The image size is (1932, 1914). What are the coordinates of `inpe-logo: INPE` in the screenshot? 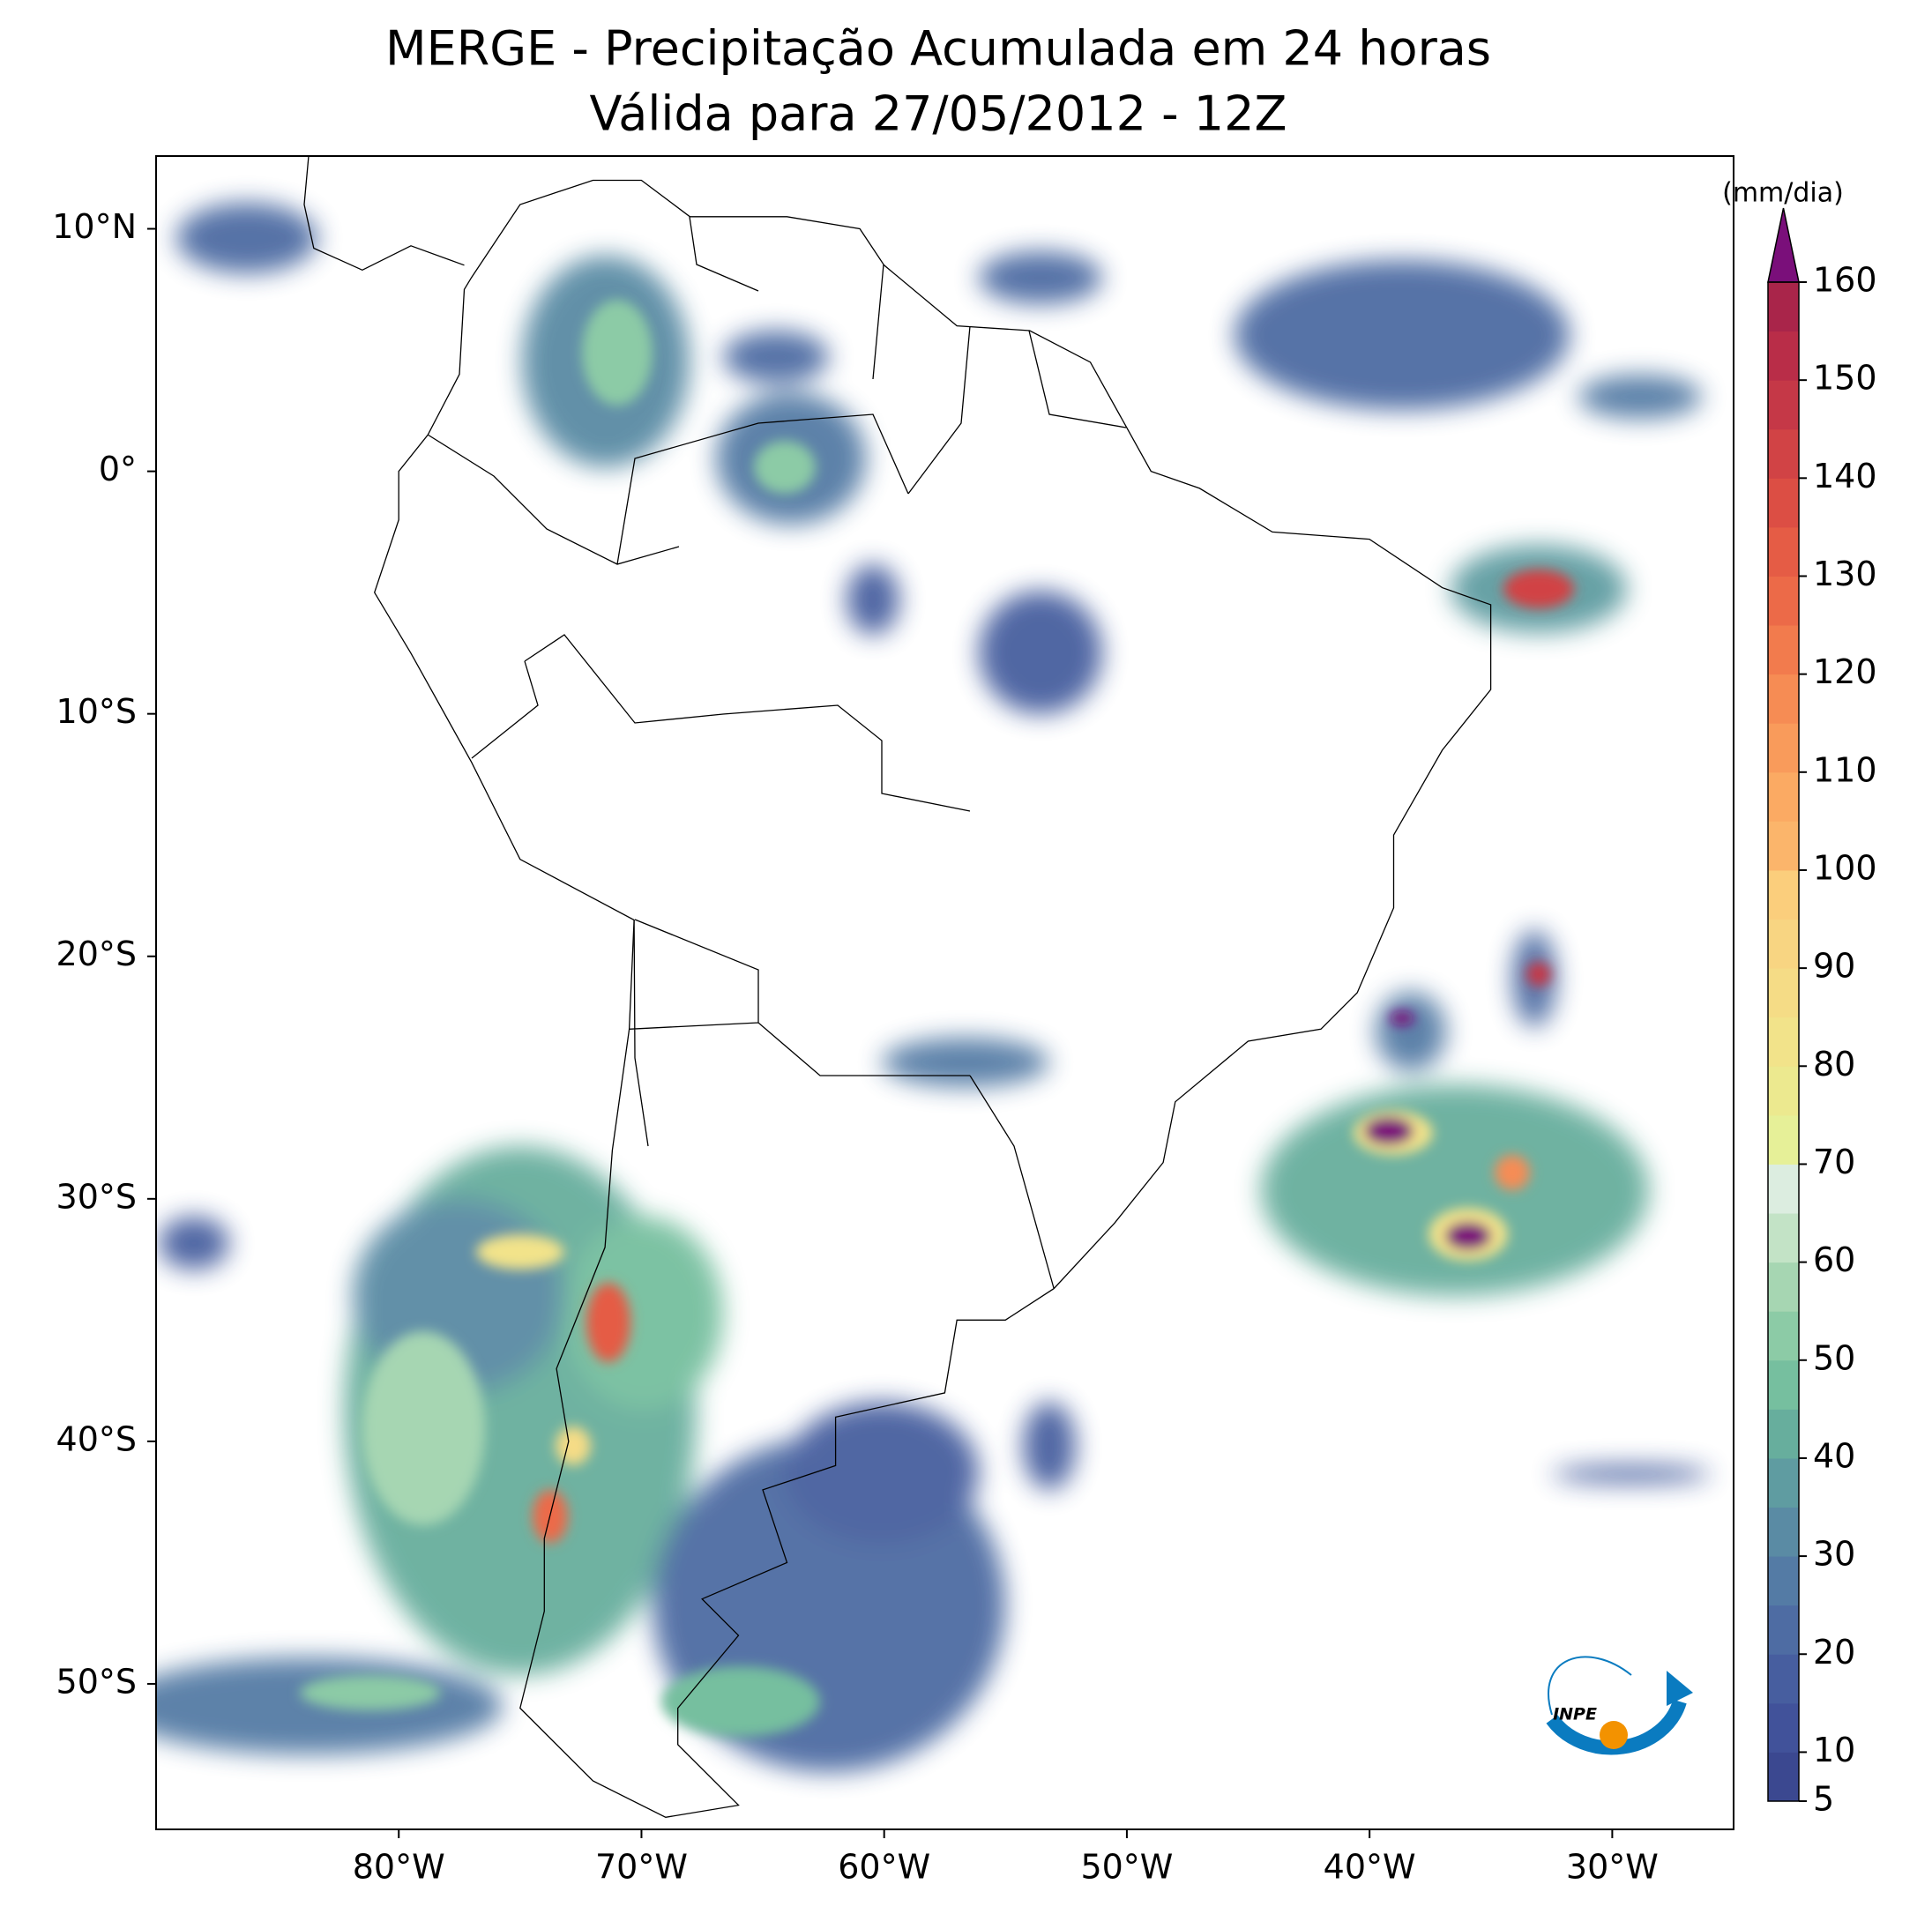 It's located at (1619, 1705).